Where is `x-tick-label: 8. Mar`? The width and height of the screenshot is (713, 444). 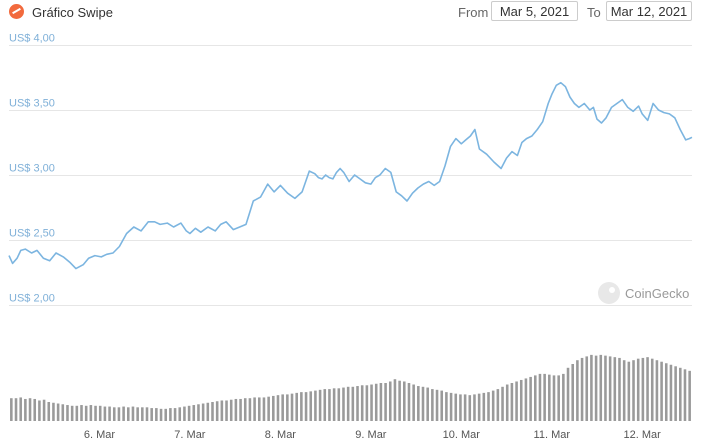
x-tick-label: 8. Mar is located at coordinates (281, 435).